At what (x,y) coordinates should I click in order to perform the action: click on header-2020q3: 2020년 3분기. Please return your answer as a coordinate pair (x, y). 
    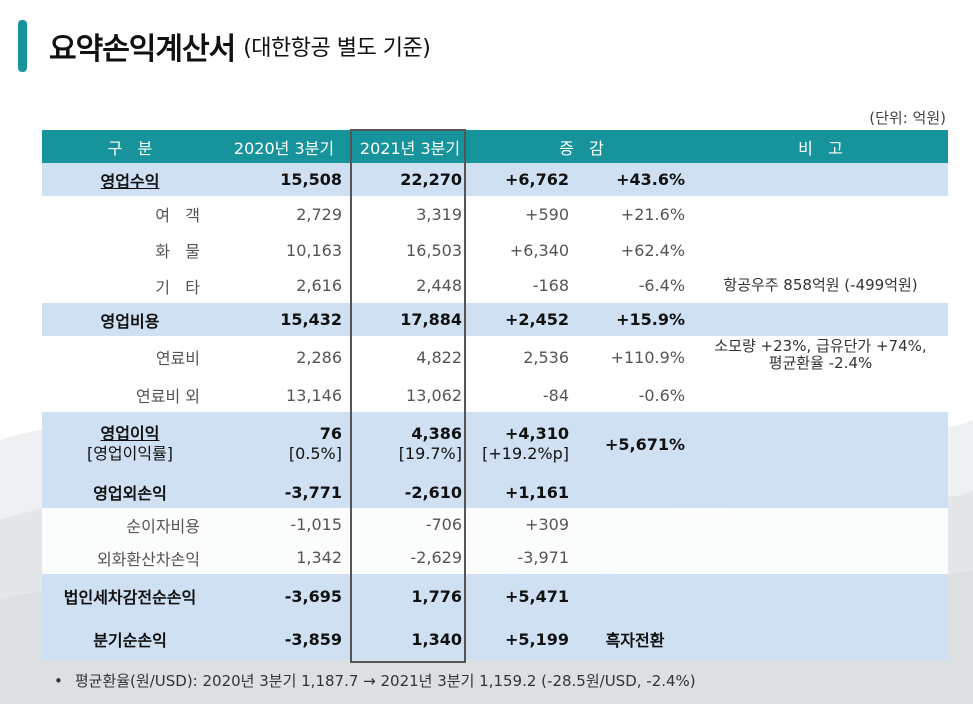
    Looking at the image, I should click on (284, 146).